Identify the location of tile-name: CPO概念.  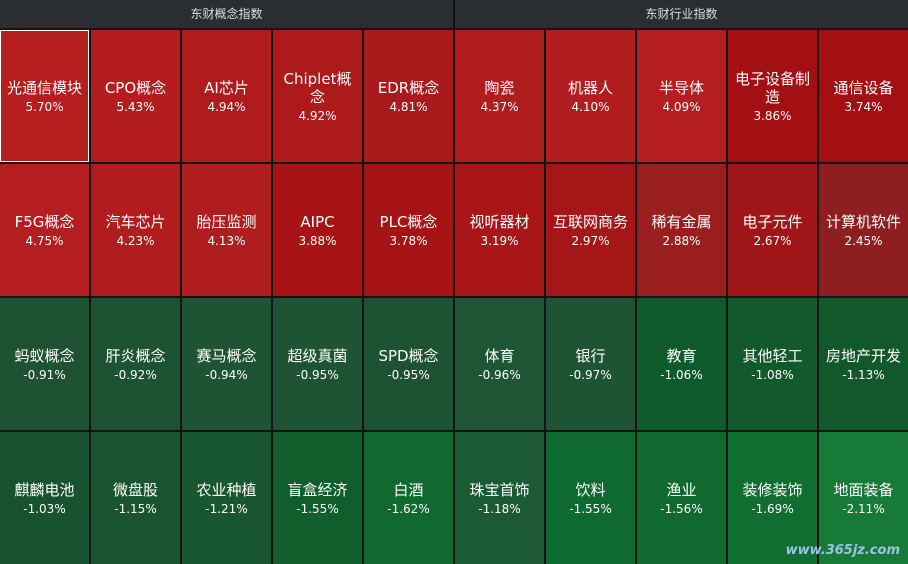
(135, 87).